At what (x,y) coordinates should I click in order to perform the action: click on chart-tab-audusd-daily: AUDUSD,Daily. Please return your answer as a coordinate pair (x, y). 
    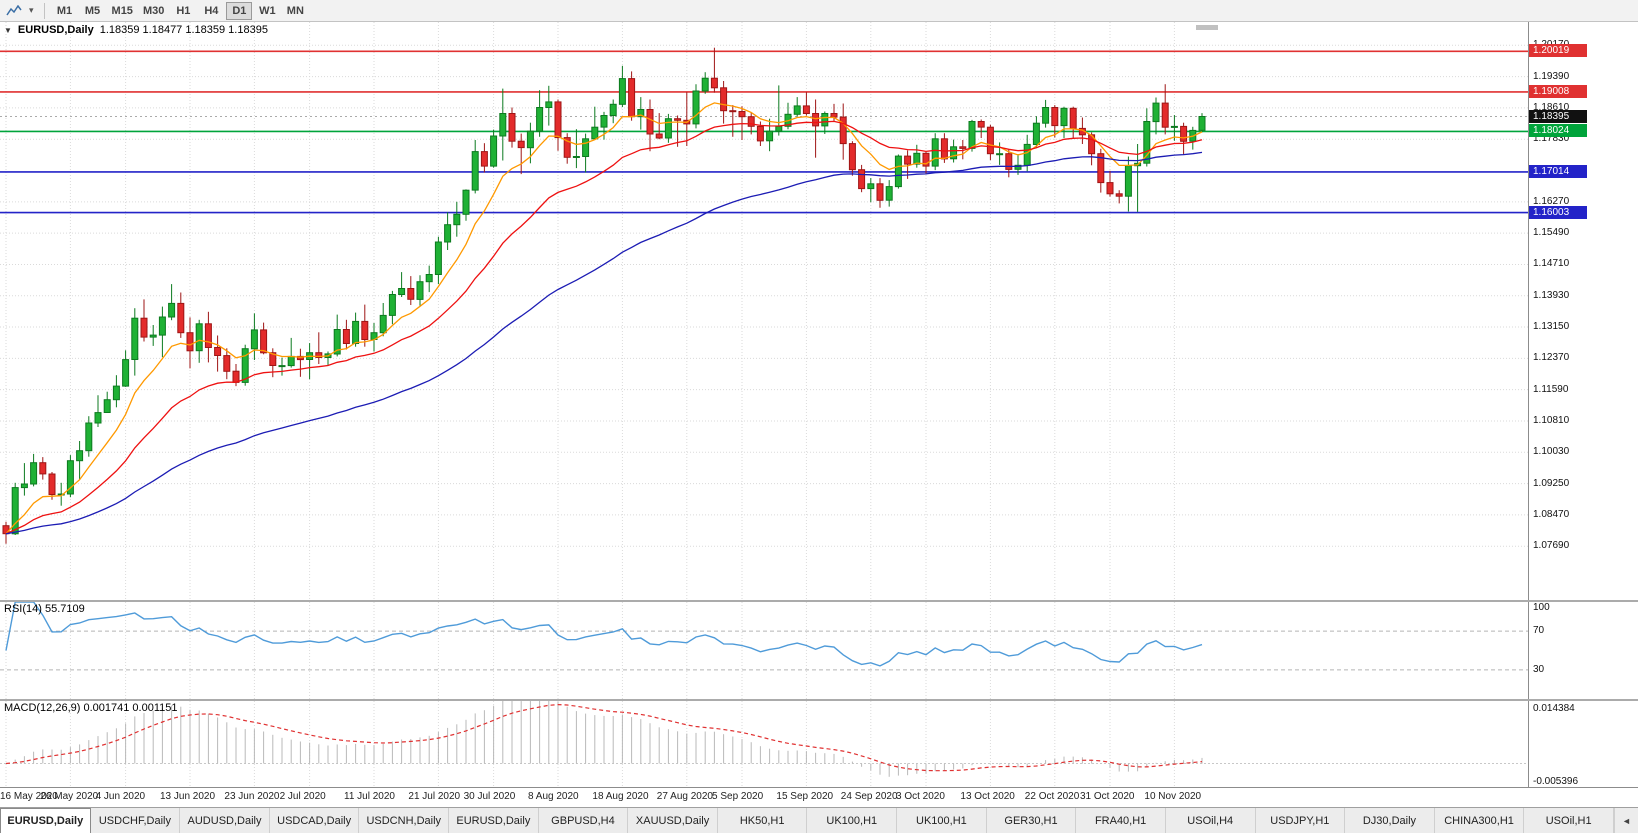
    Looking at the image, I should click on (225, 820).